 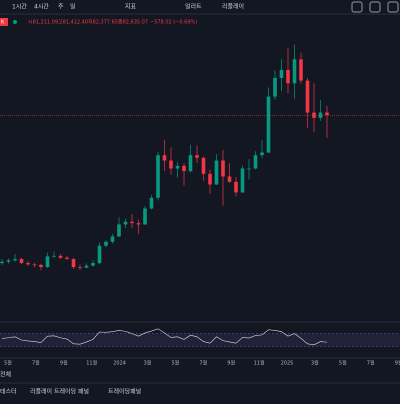 I want to click on legend-change: −578.02 (−0.69%), so click(x=173, y=23).